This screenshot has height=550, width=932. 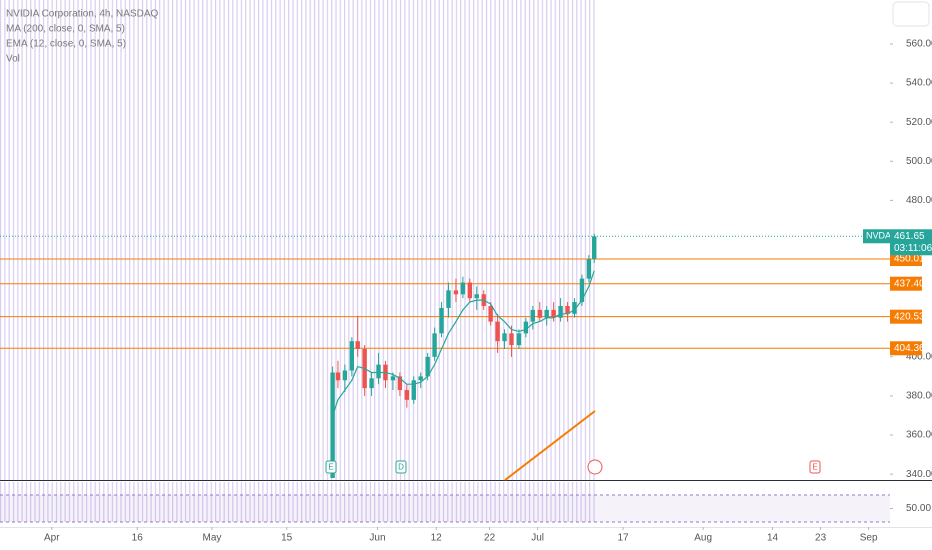 What do you see at coordinates (595, 467) in the screenshot?
I see `split-marker` at bounding box center [595, 467].